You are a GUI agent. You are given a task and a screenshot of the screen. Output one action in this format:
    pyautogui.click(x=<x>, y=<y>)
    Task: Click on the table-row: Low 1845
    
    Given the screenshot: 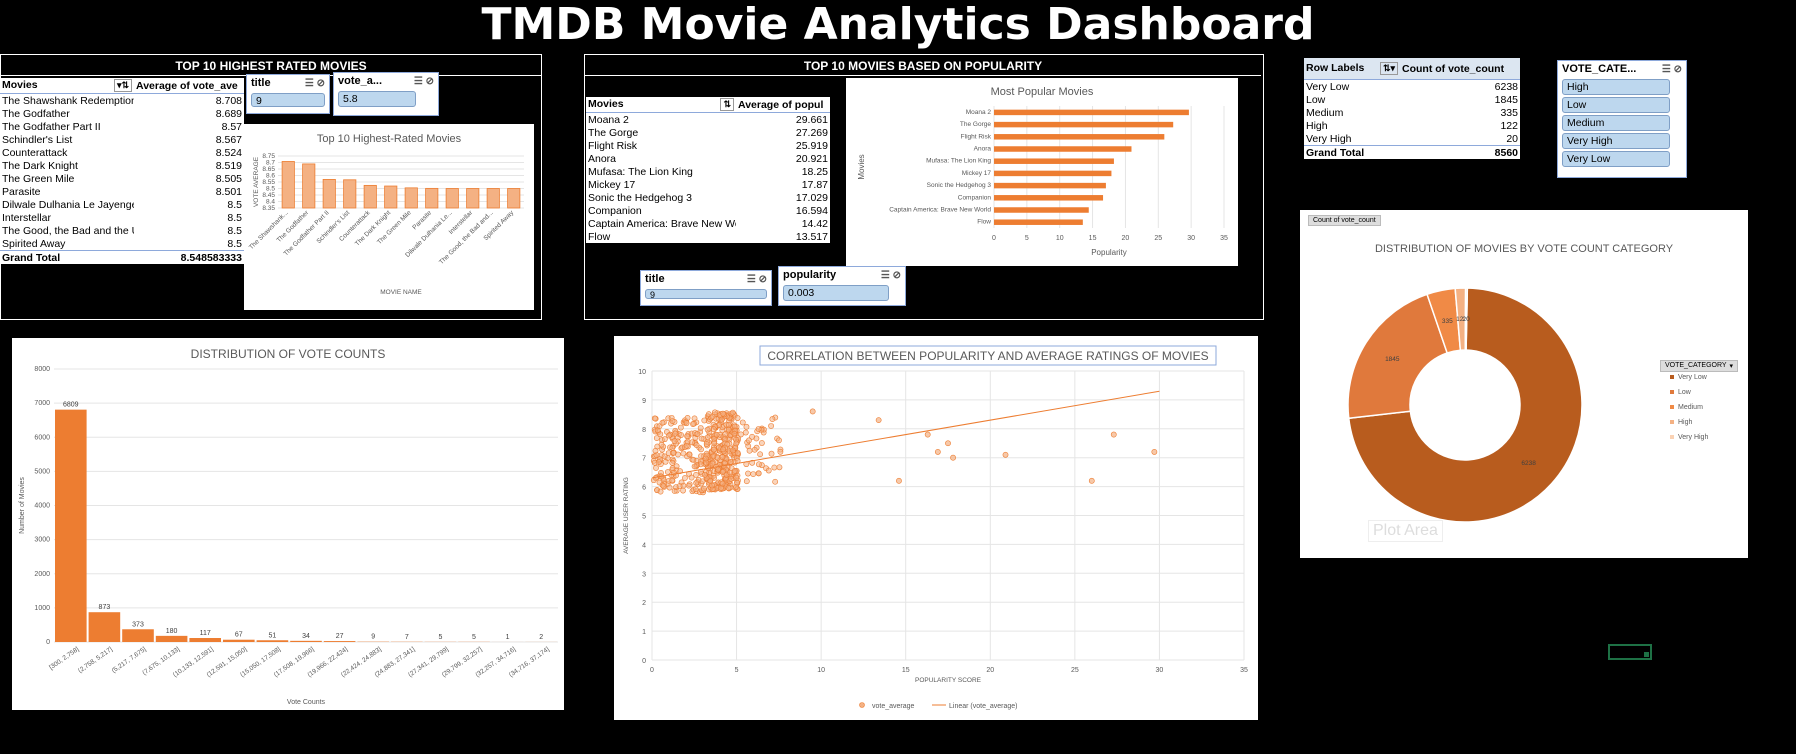 What is the action you would take?
    pyautogui.click(x=1412, y=99)
    